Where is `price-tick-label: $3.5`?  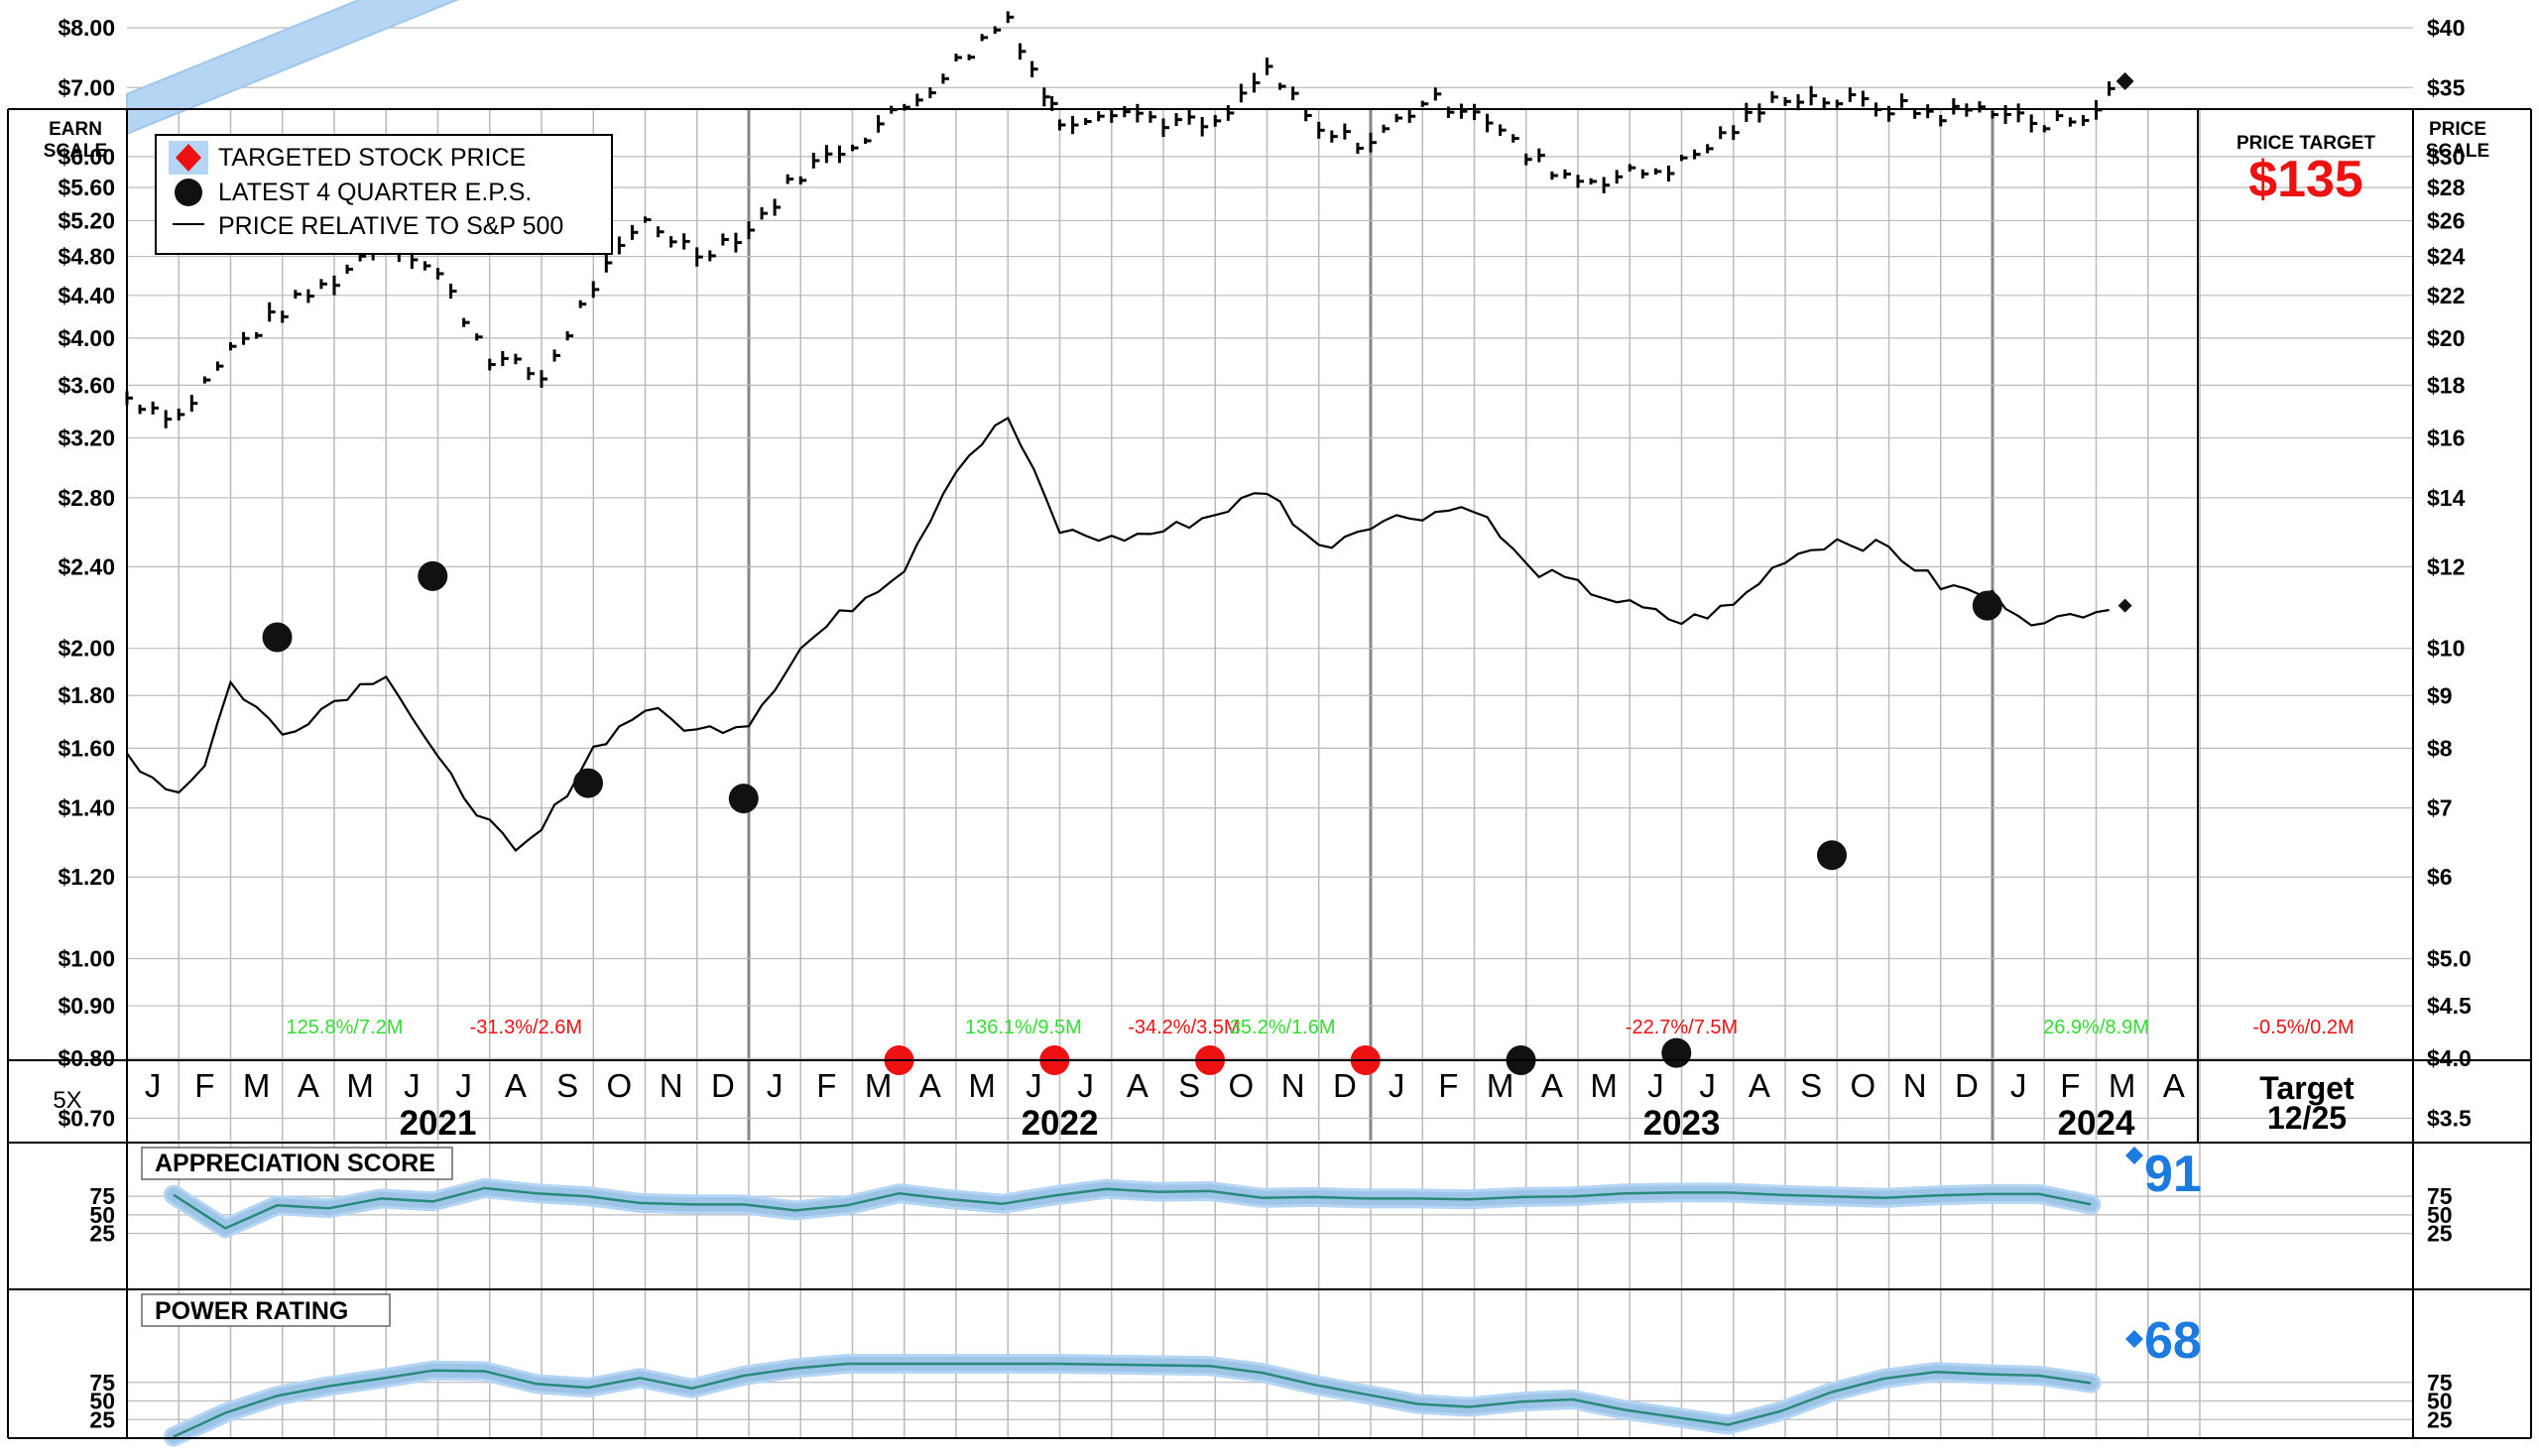 price-tick-label: $3.5 is located at coordinates (2450, 1119).